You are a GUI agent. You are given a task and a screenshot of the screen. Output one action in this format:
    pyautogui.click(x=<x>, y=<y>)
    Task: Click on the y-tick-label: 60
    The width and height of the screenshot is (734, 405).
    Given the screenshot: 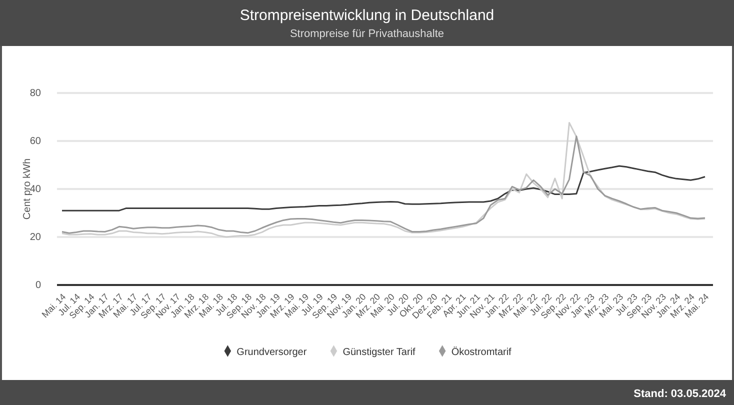 What is the action you would take?
    pyautogui.click(x=36, y=142)
    